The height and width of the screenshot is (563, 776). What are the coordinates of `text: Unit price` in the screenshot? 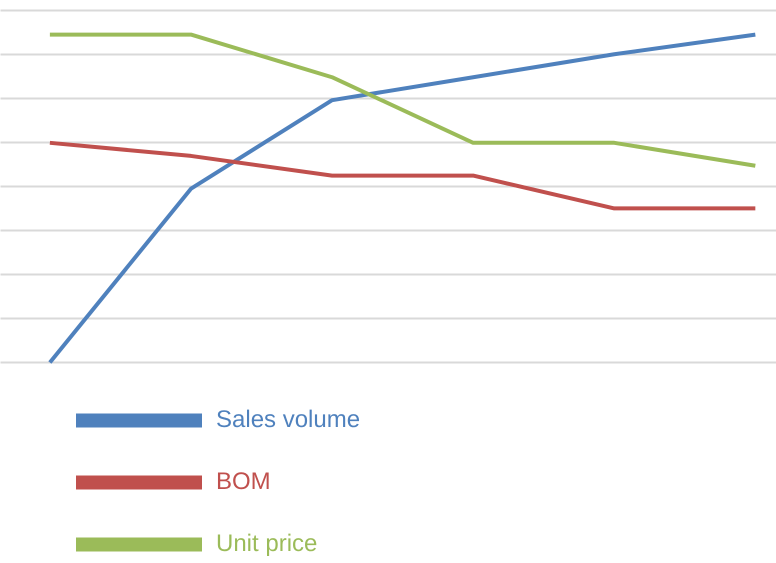 It's located at (267, 544).